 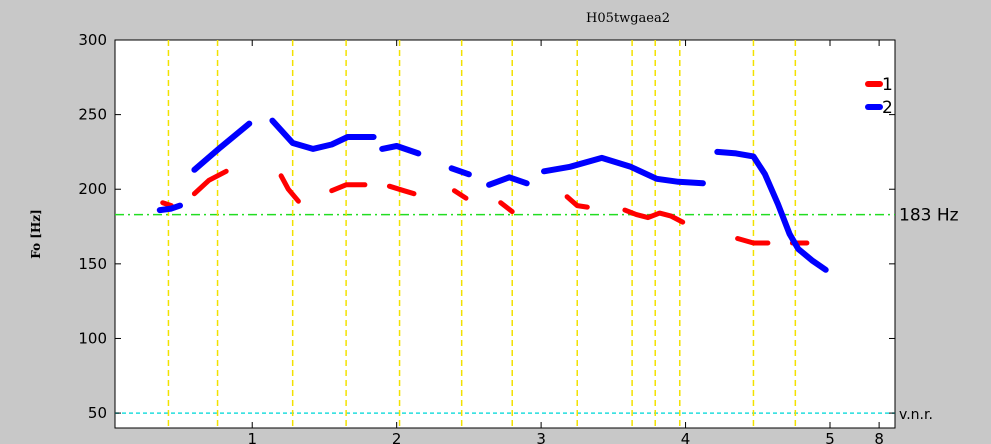 I want to click on legend: 12, so click(x=879, y=96).